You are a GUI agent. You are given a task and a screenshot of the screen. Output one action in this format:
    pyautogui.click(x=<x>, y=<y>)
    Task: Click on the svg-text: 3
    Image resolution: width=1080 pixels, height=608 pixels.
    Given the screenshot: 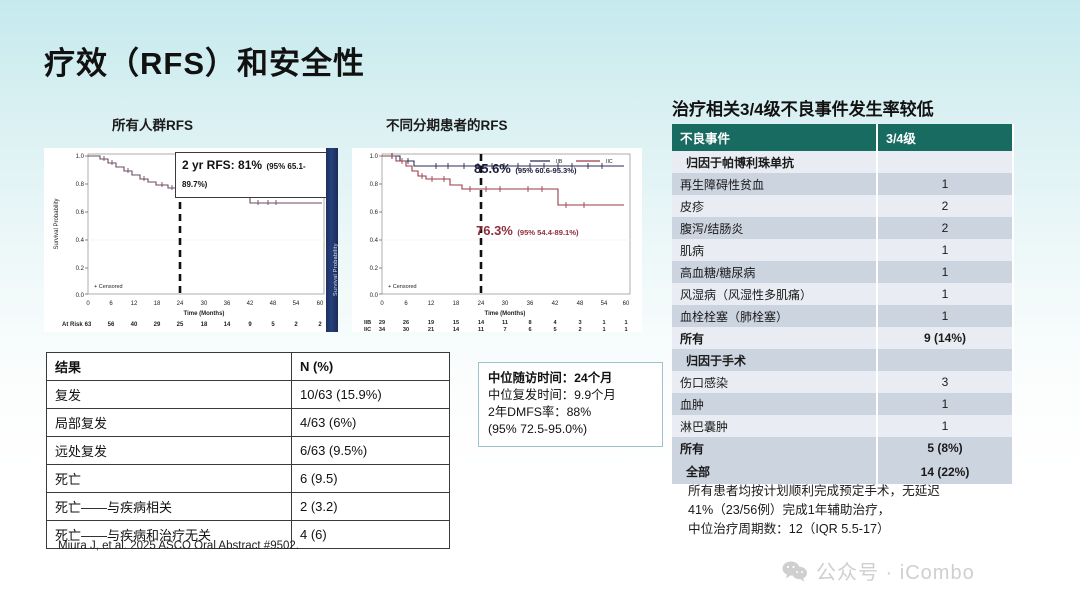 What is the action you would take?
    pyautogui.click(x=579, y=323)
    